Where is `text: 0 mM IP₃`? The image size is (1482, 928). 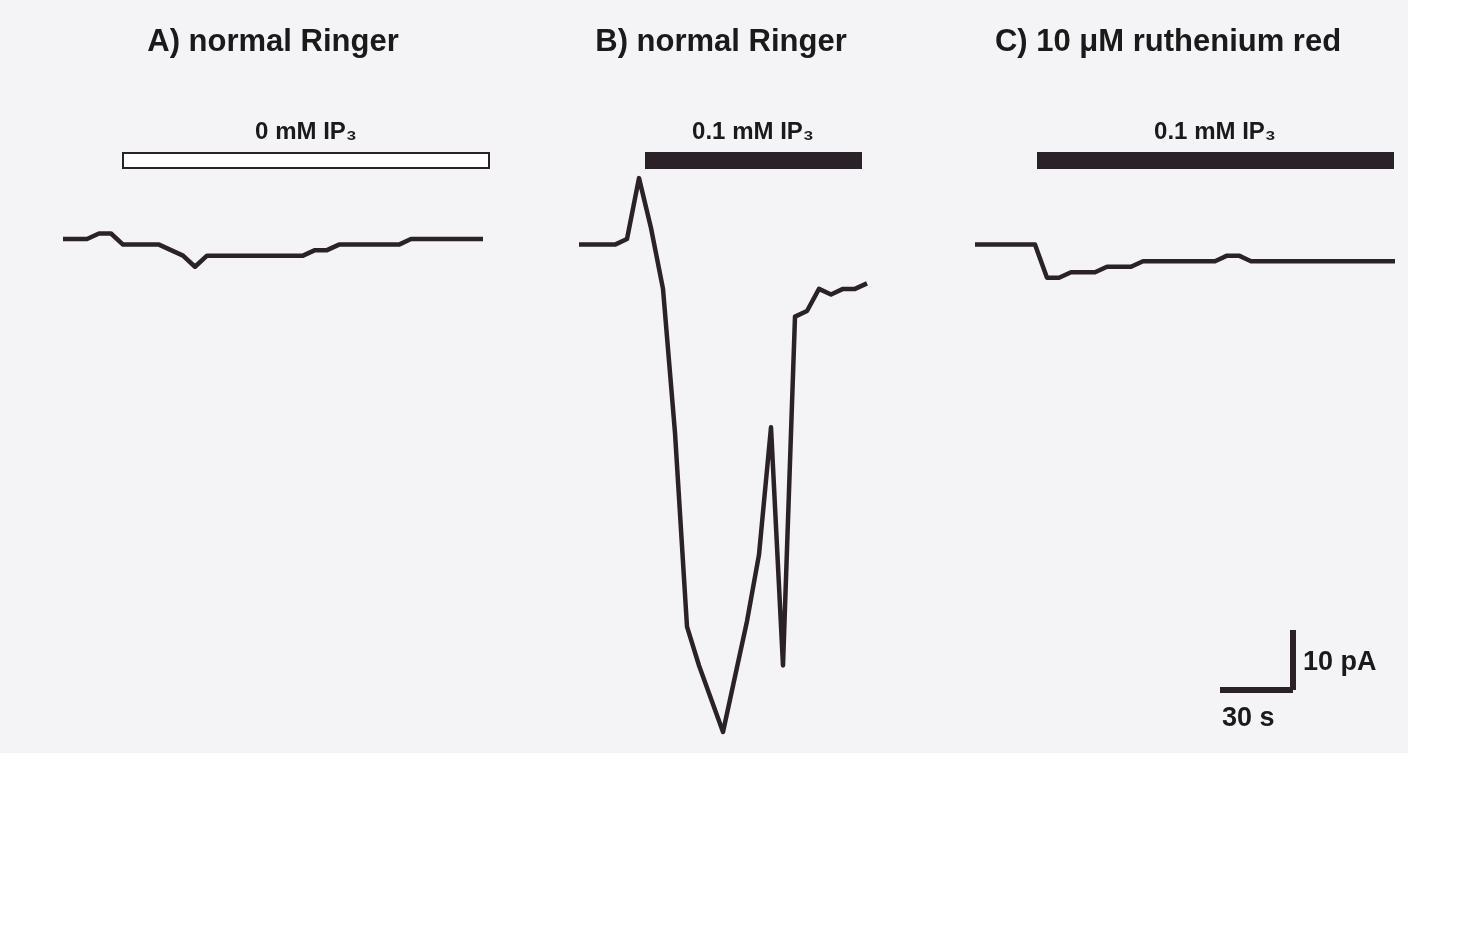
text: 0 mM IP₃ is located at coordinates (306, 130).